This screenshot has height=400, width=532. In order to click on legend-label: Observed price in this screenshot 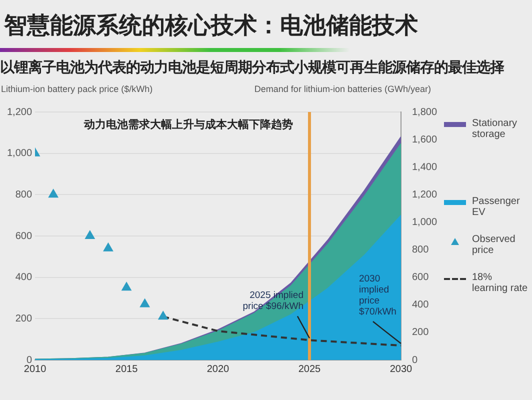, I will do `click(494, 245)`.